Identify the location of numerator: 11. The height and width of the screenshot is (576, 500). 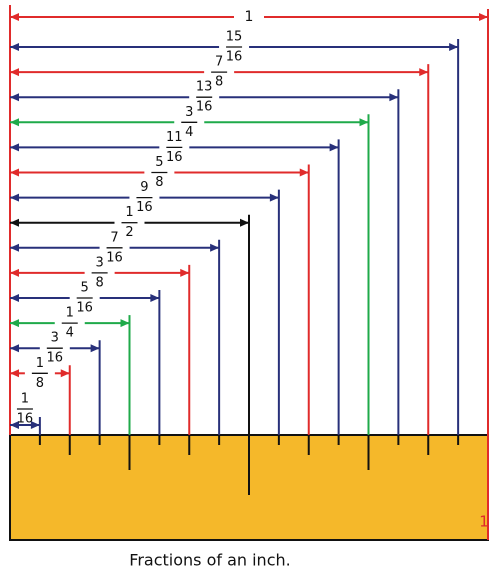
(174, 137).